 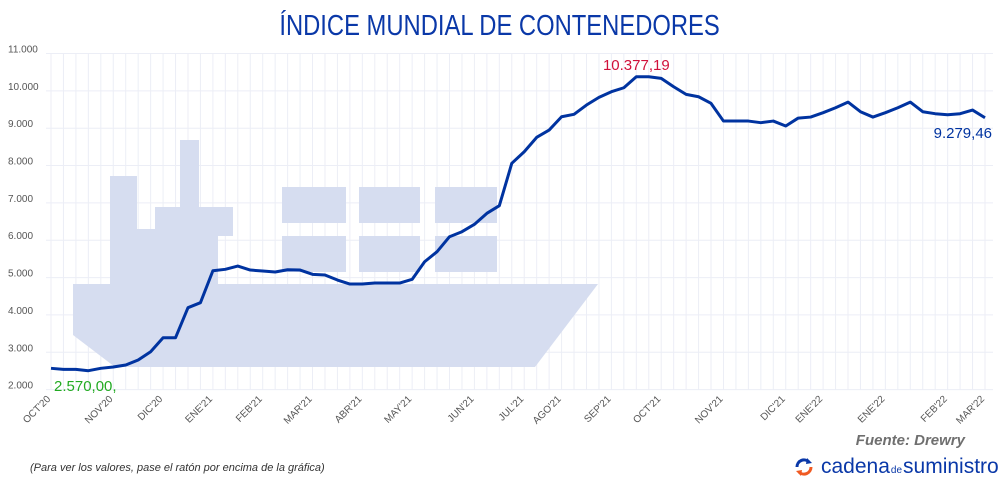 I want to click on ship-bridge, so click(x=171, y=212).